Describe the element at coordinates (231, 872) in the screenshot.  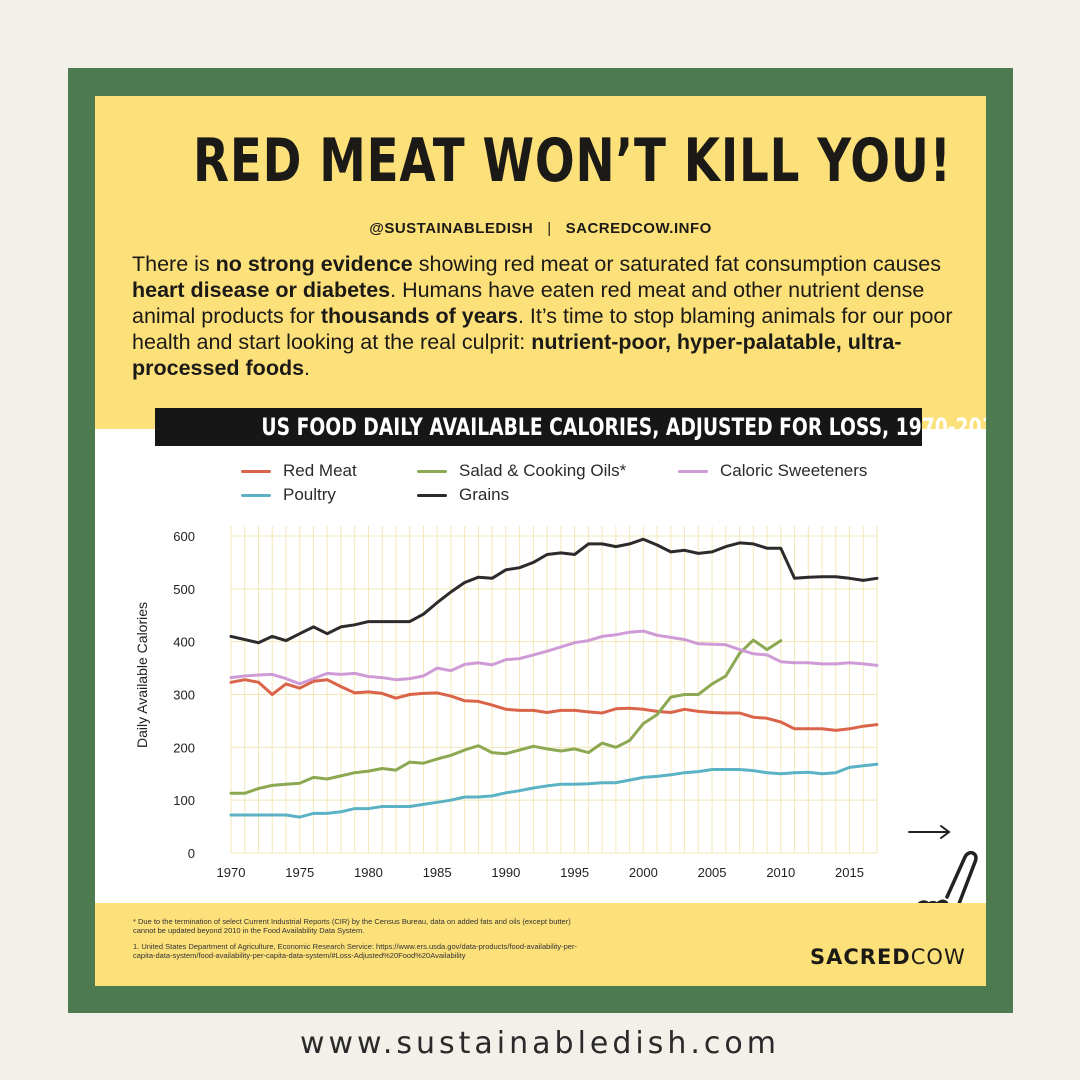
I see `x-tick-label: 1970` at that location.